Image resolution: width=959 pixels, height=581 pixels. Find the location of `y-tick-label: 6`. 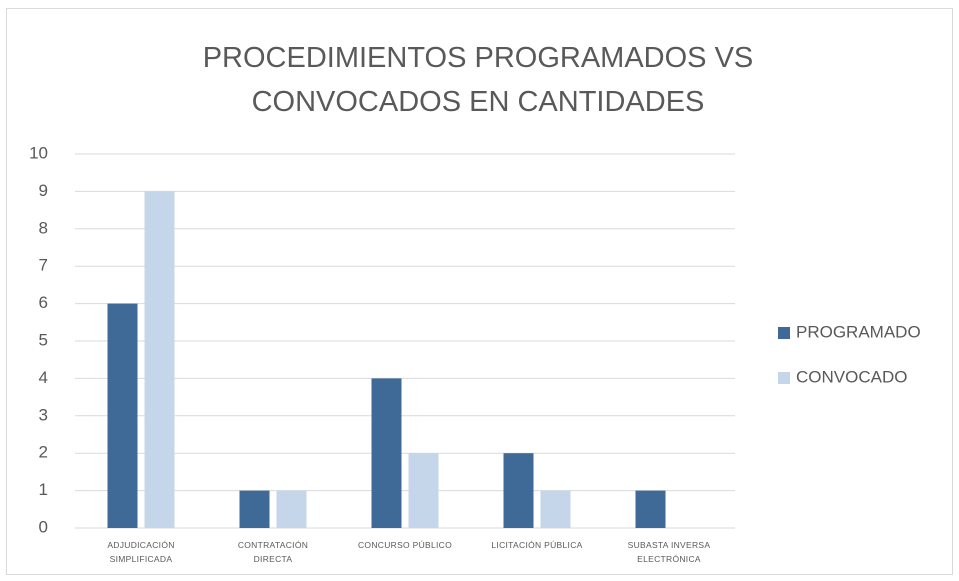

y-tick-label: 6 is located at coordinates (43, 302).